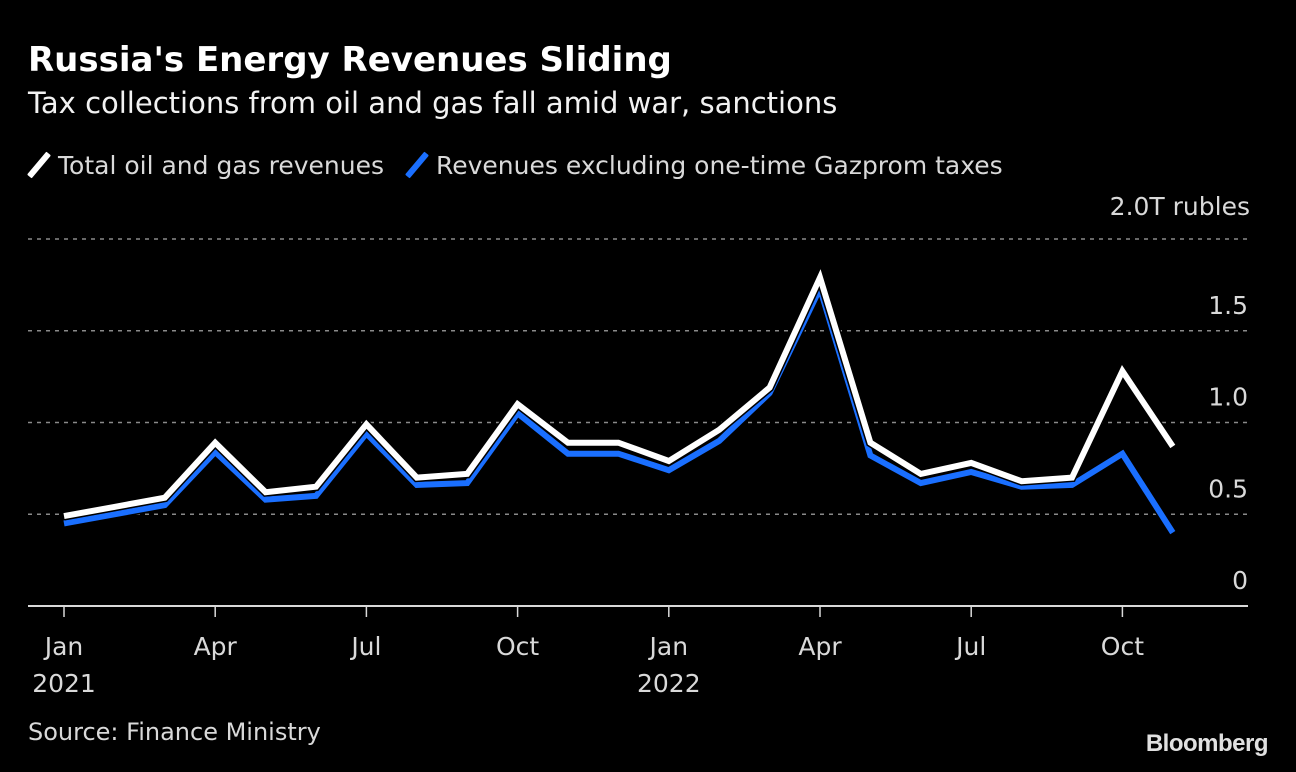 This screenshot has width=1296, height=772. I want to click on y-axis-unit-label: 2.0T rubles, so click(1179, 206).